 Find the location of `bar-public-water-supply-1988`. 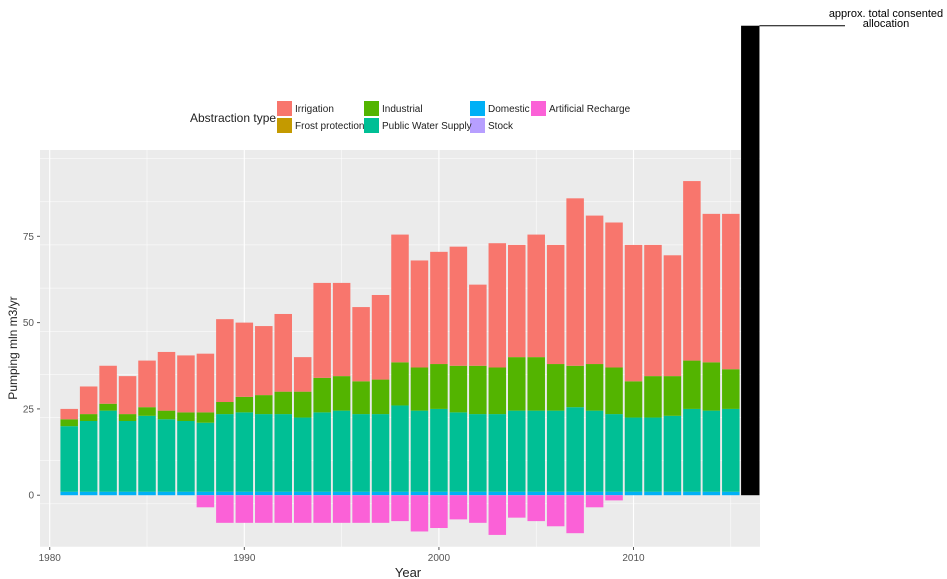

bar-public-water-supply-1988 is located at coordinates (205, 457).